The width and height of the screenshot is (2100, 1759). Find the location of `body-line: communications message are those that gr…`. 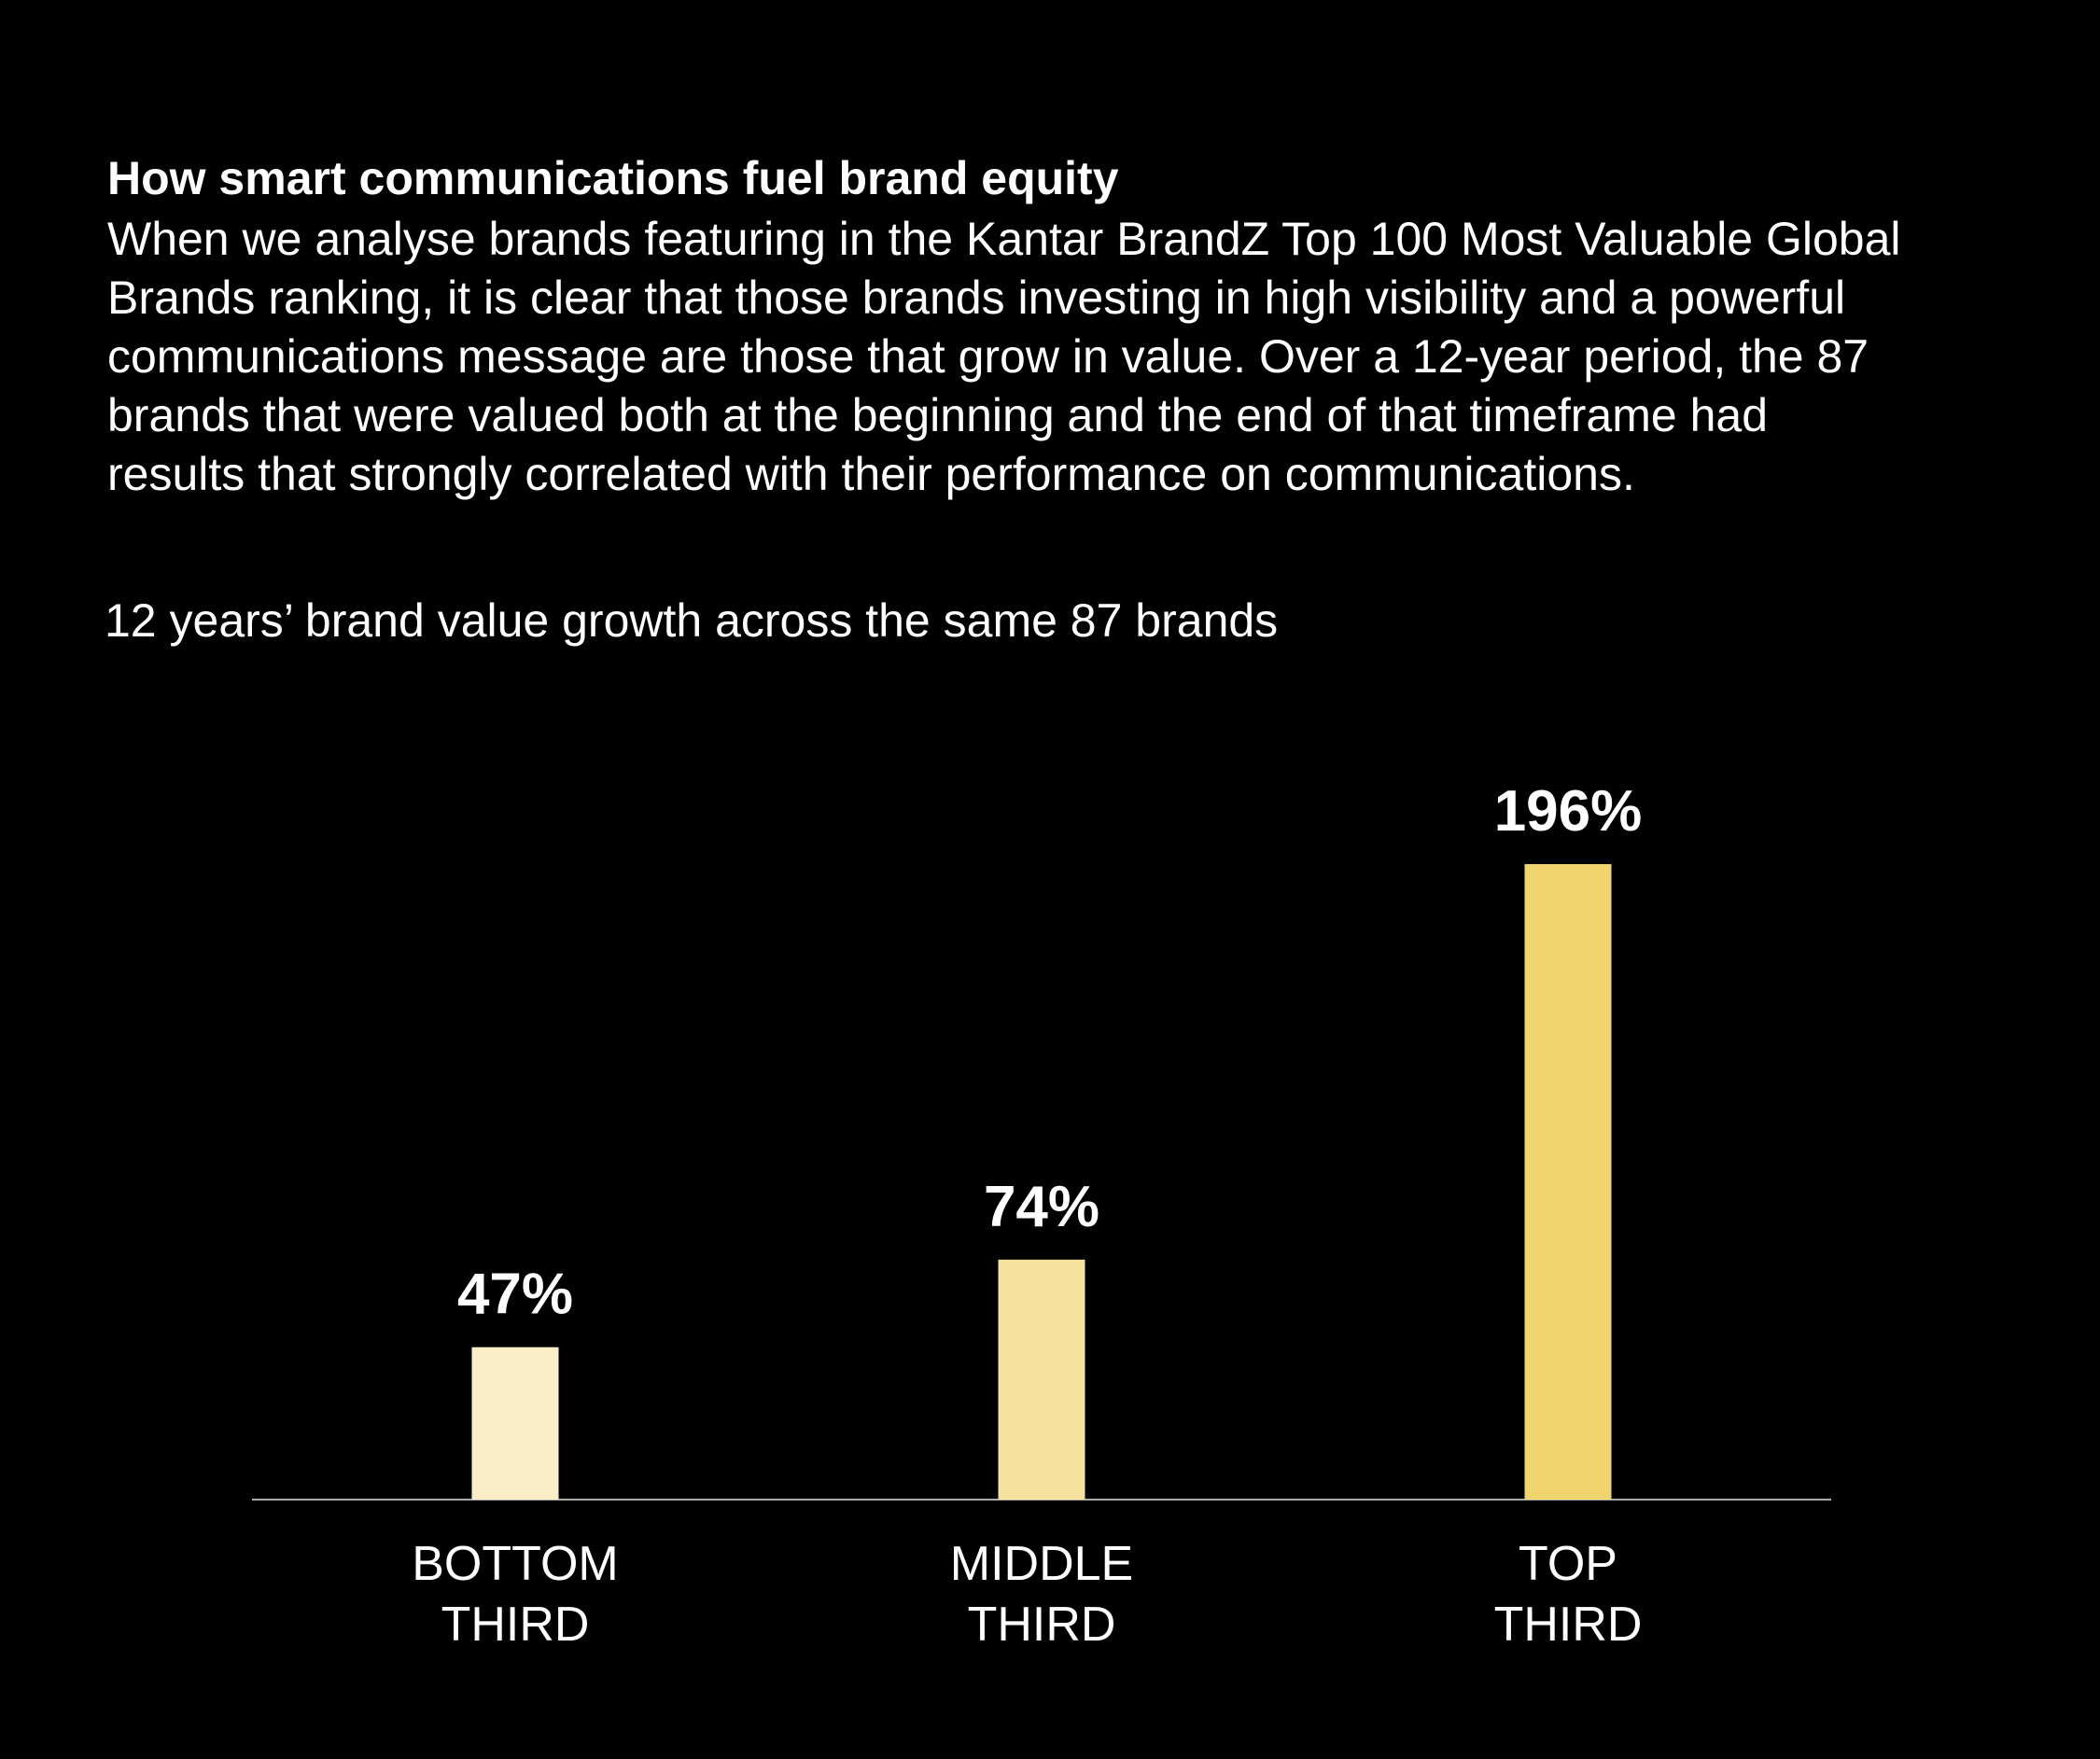

body-line: communications message are those that gr… is located at coordinates (988, 357).